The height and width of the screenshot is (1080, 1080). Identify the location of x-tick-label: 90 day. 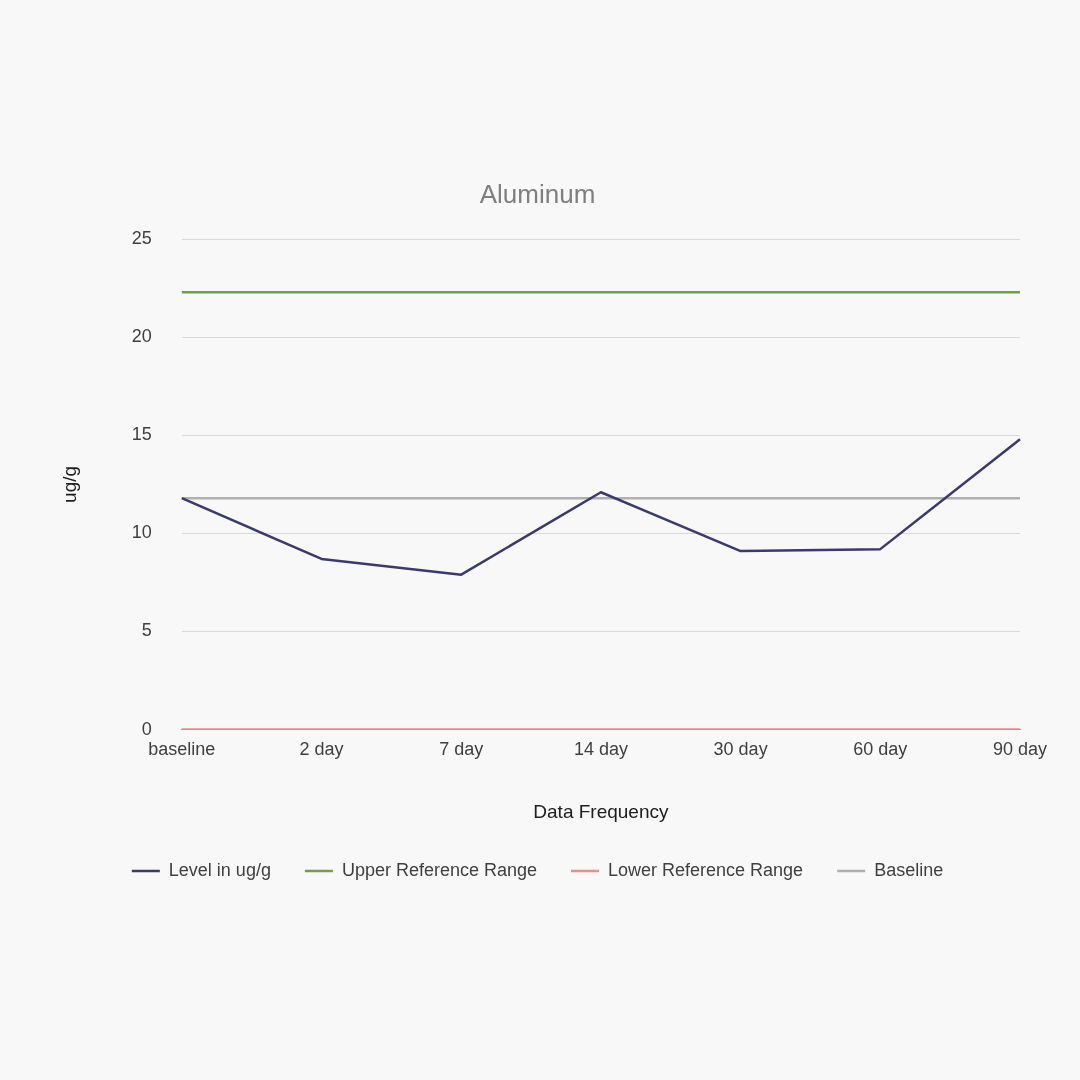
(1020, 749).